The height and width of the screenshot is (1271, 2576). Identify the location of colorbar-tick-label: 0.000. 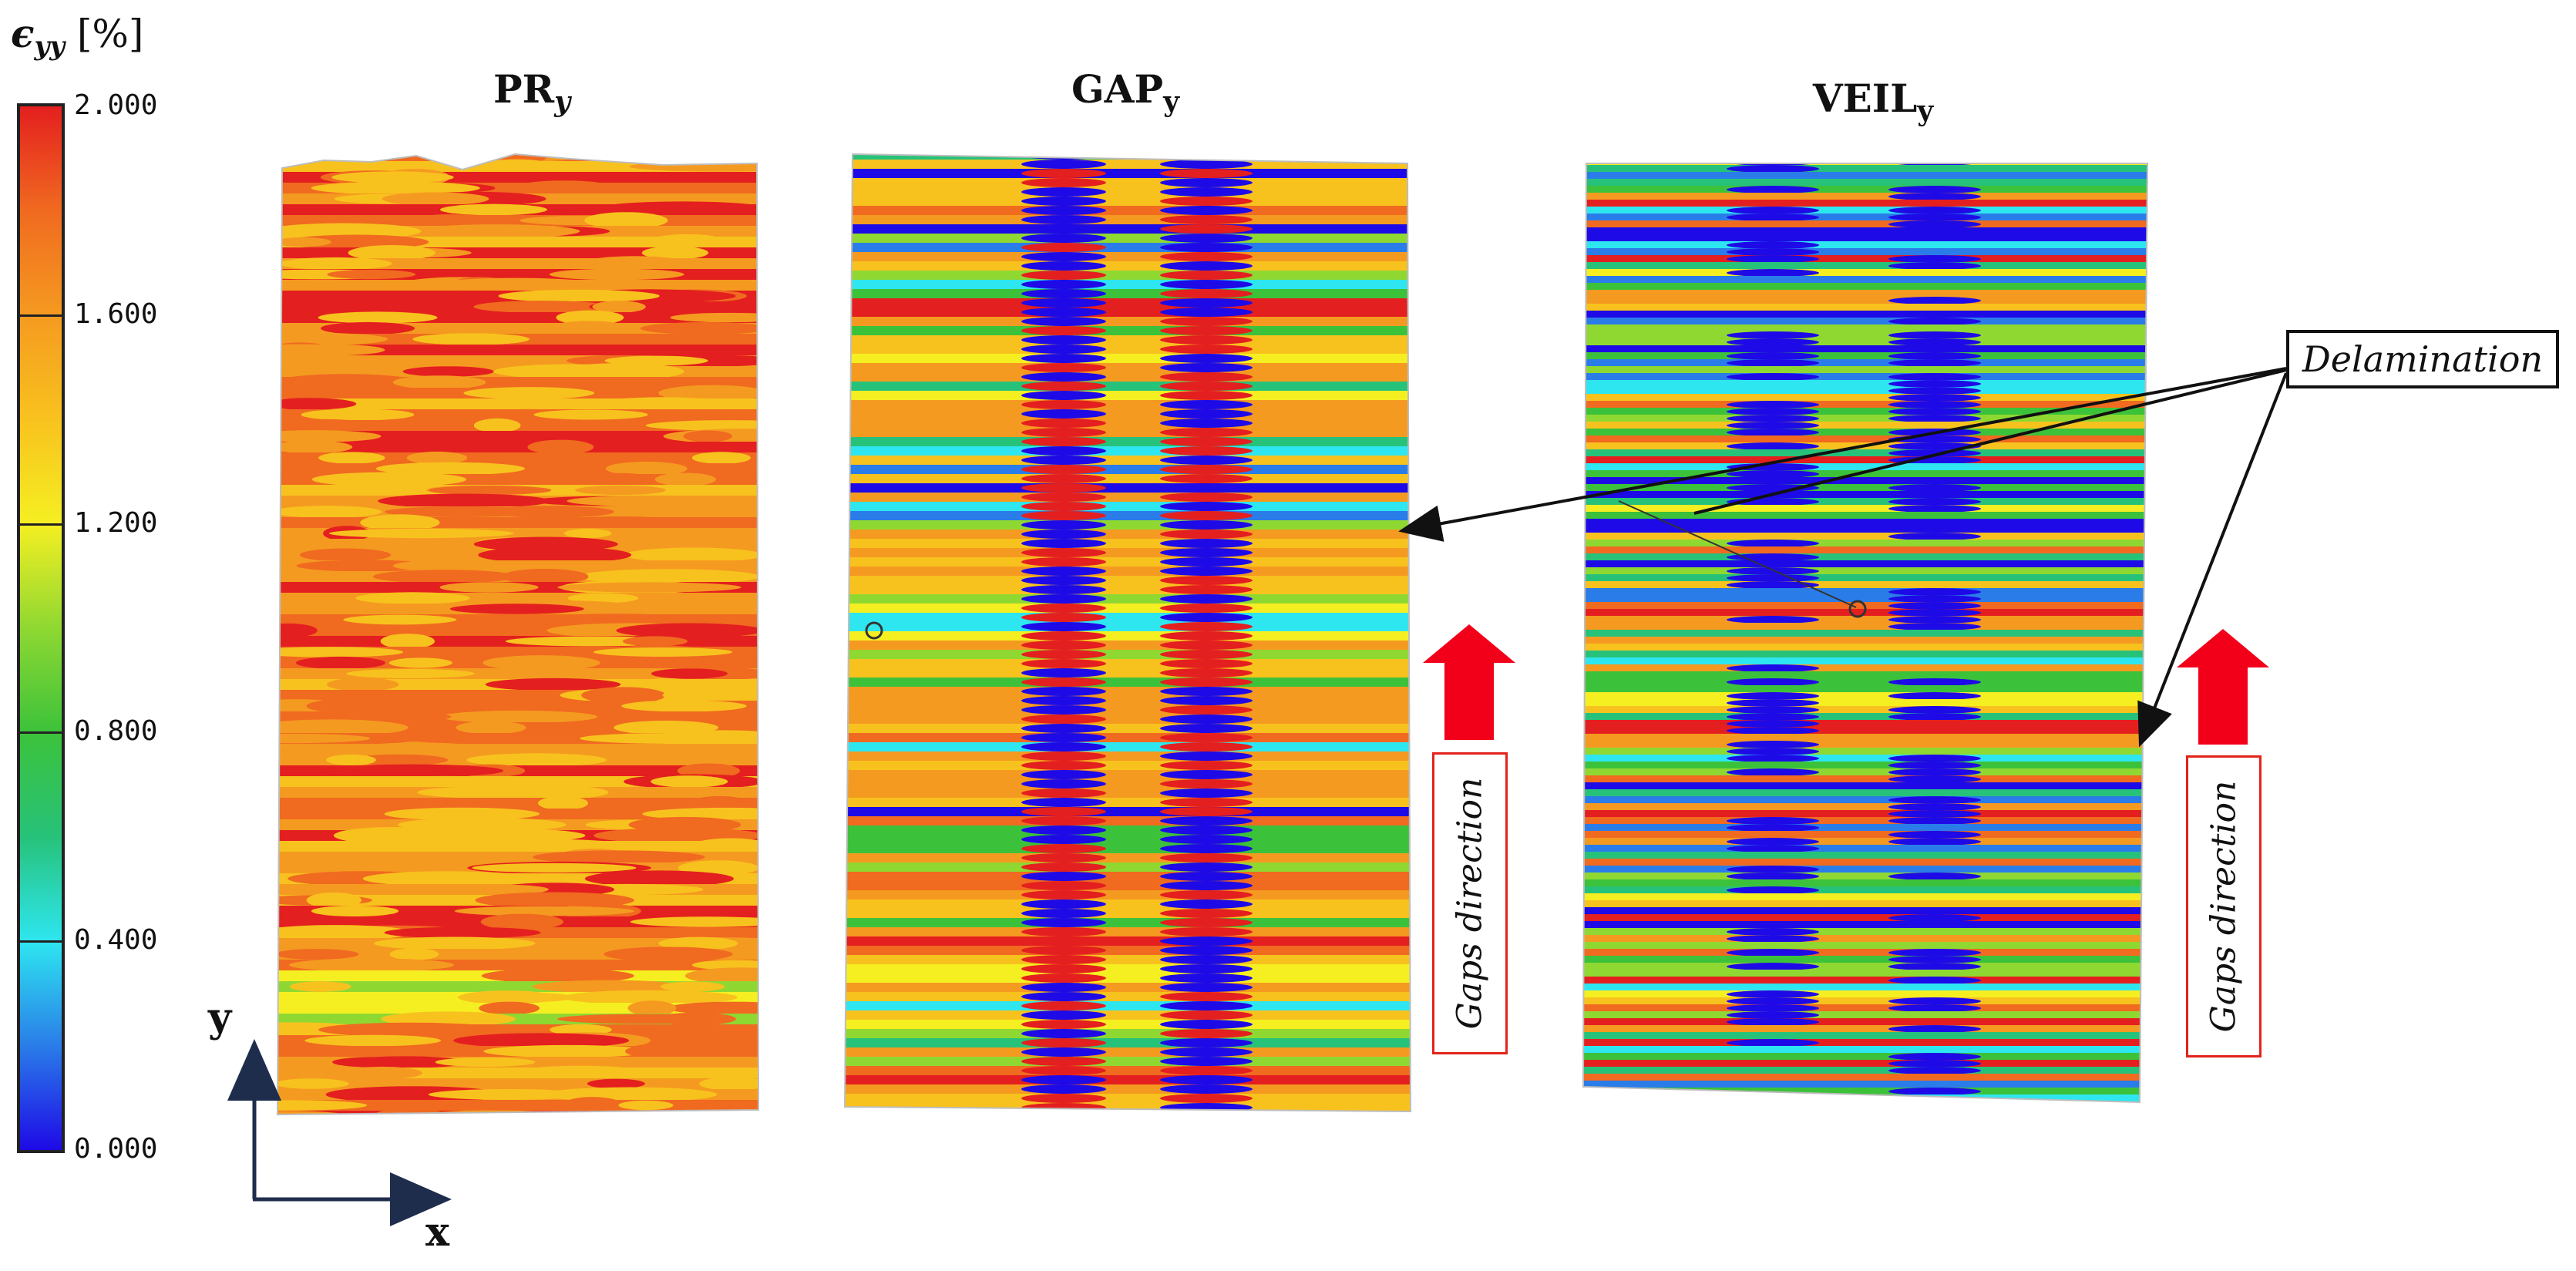
(116, 1149).